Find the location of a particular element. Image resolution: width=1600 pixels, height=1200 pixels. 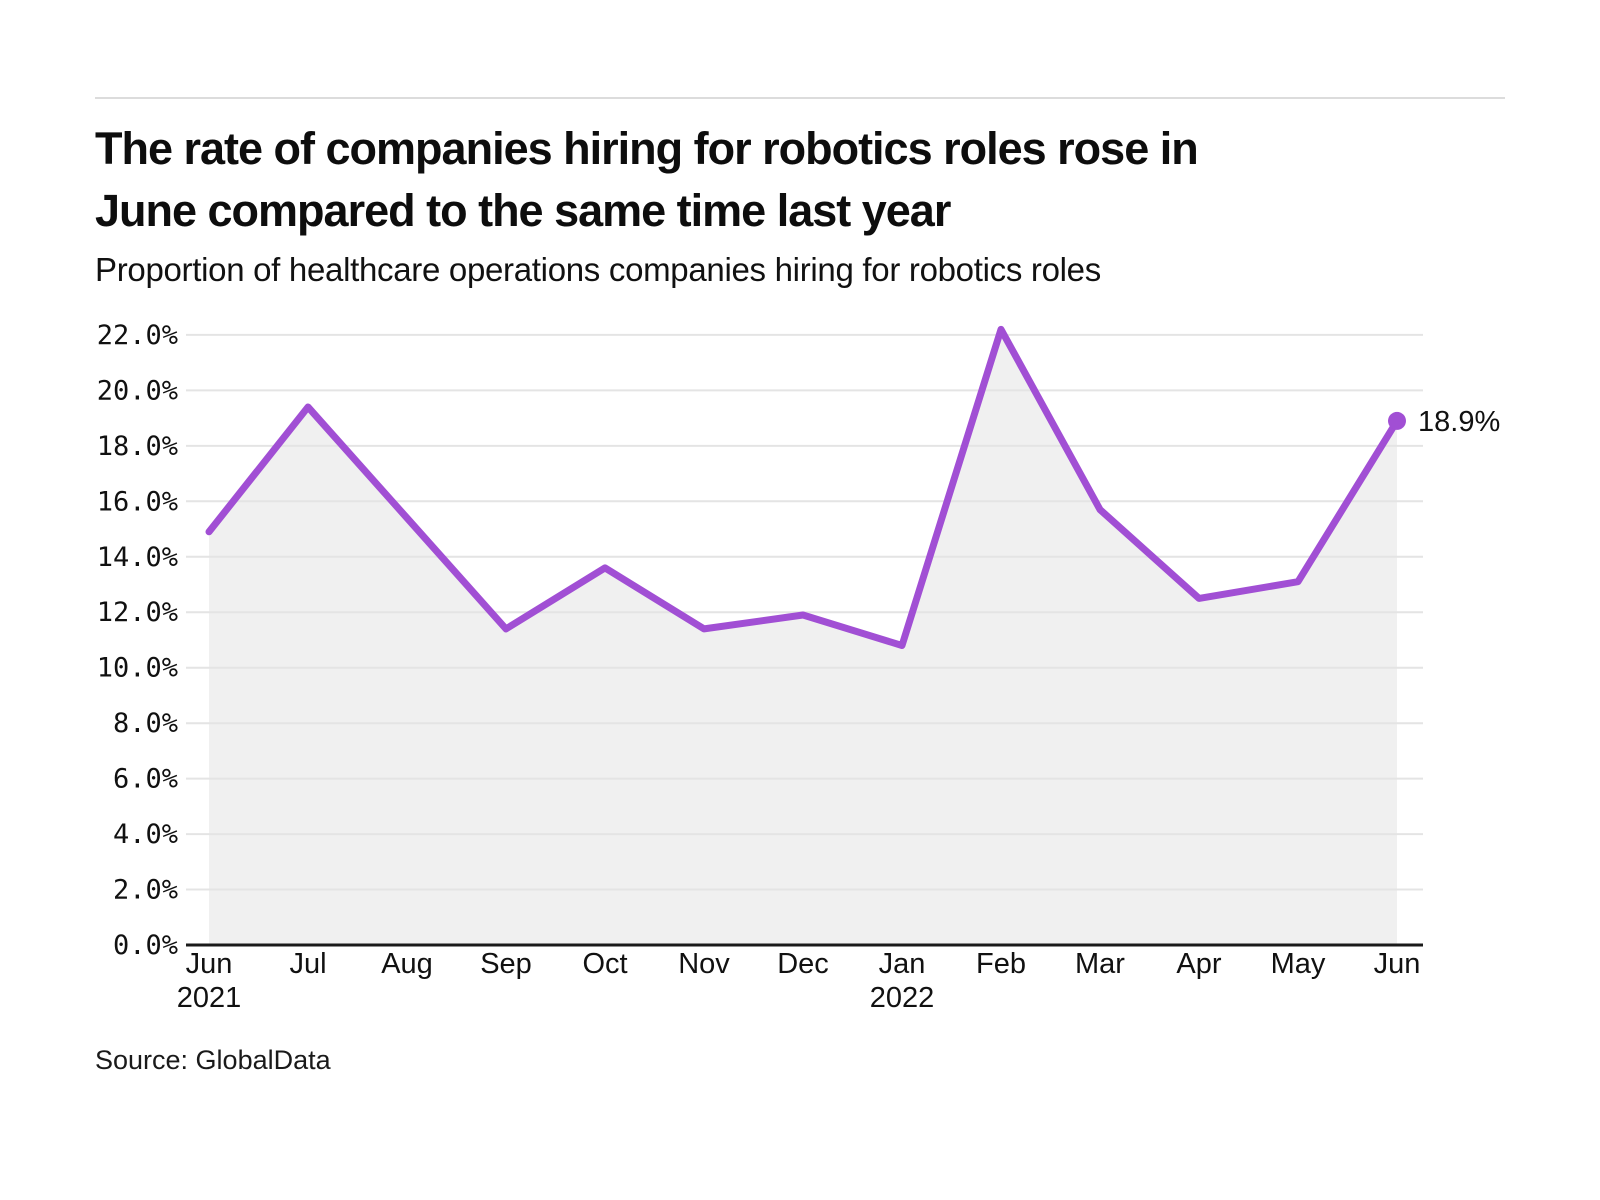

y-tick-label: 6.0% is located at coordinates (145, 779).